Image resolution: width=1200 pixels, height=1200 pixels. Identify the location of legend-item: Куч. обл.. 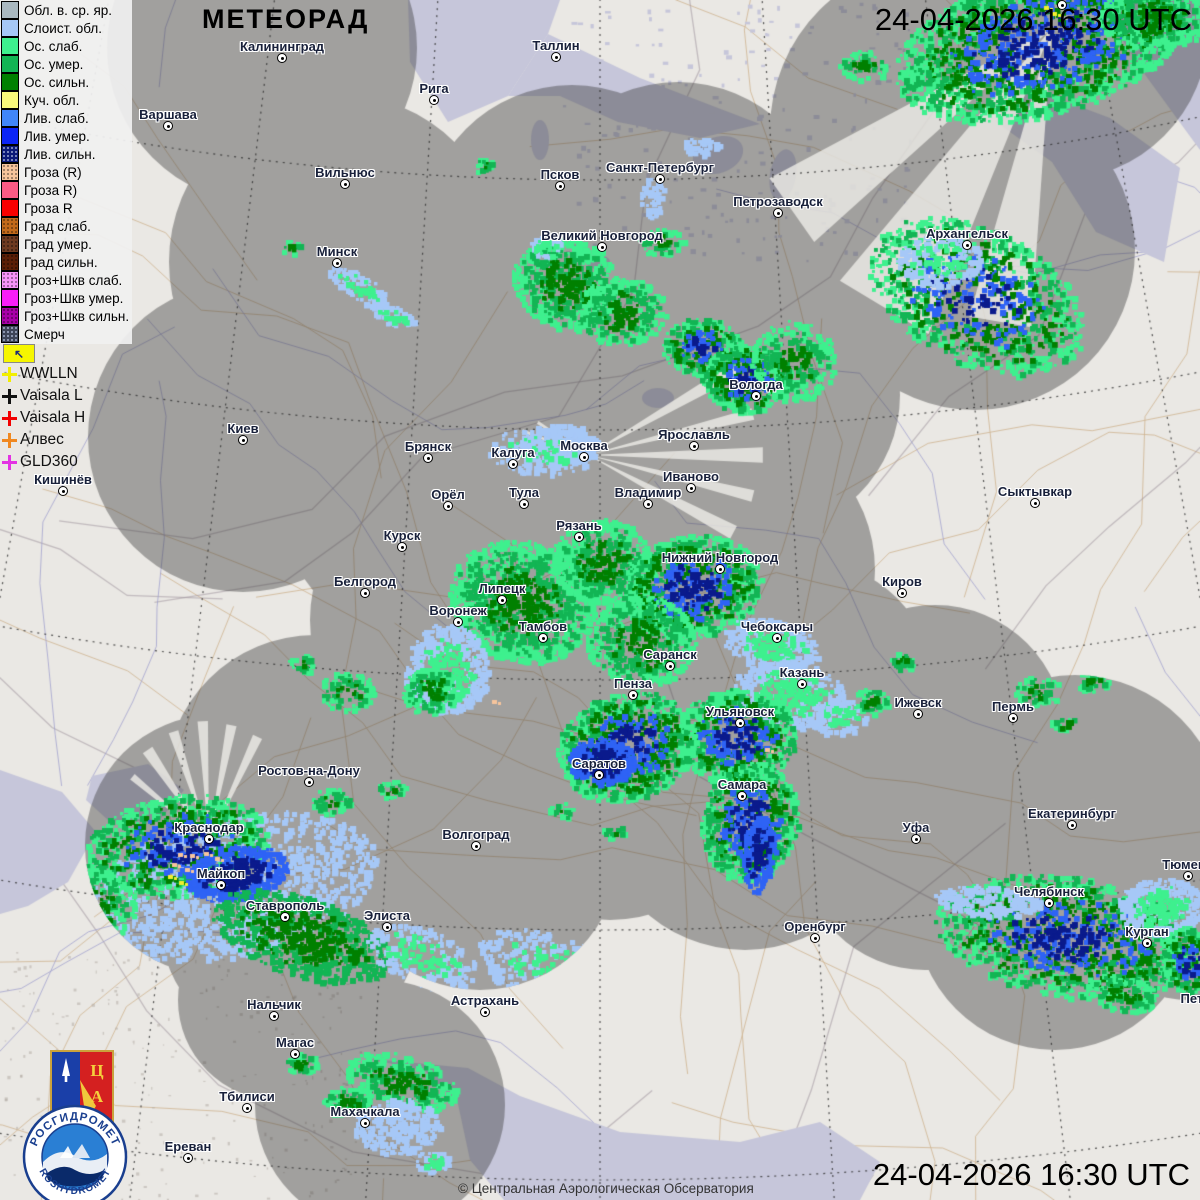
(65, 100).